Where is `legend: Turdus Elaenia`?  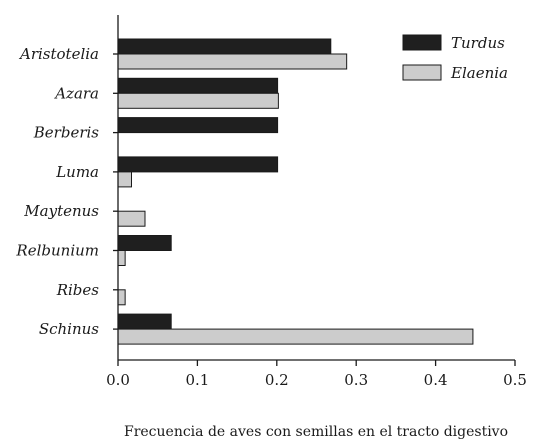 legend: Turdus Elaenia is located at coordinates (455, 58).